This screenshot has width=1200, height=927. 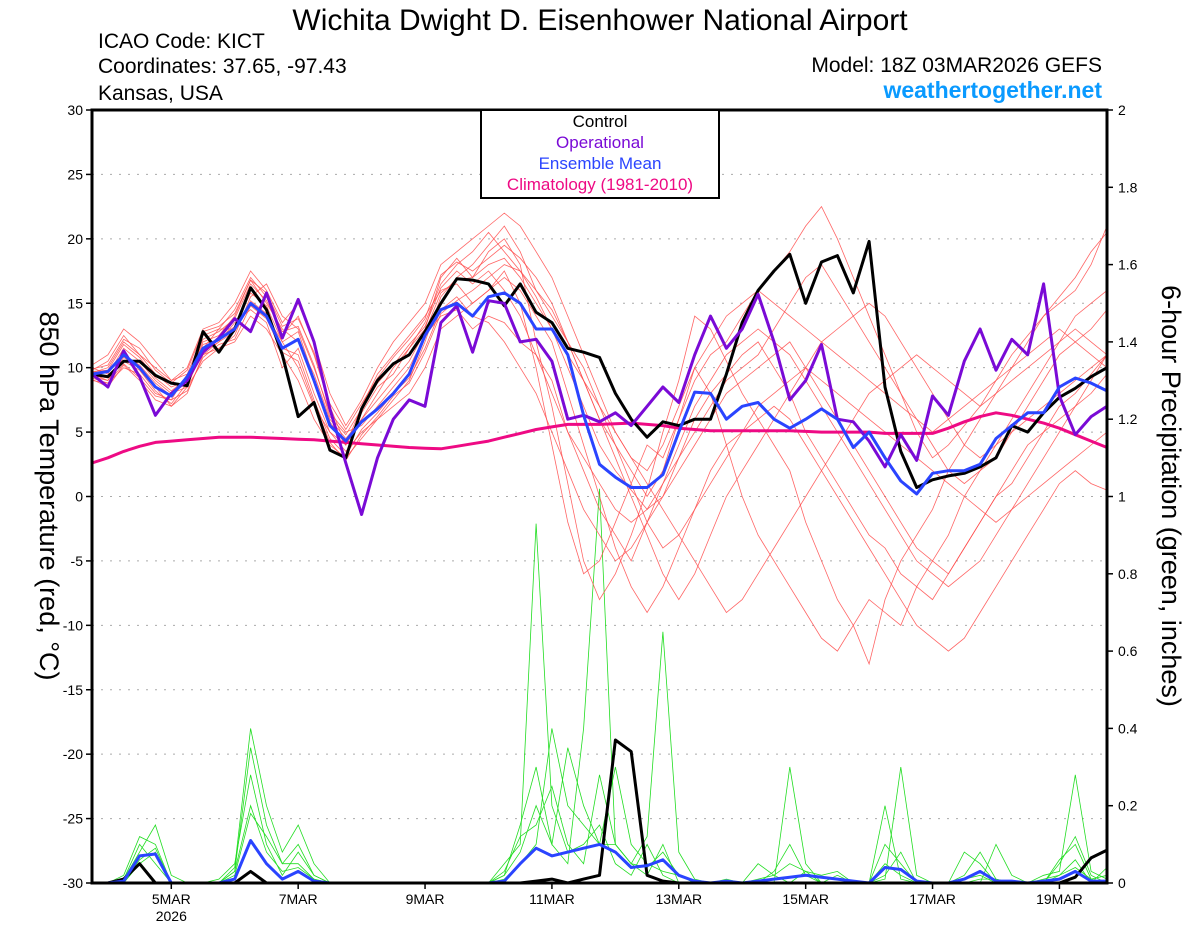 I want to click on y-tick-label: -15, so click(x=73, y=690).